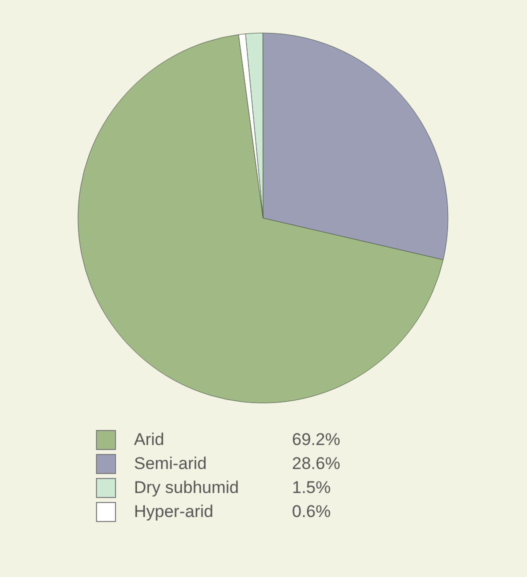 The width and height of the screenshot is (527, 577). I want to click on data-label: 28.6%, so click(316, 464).